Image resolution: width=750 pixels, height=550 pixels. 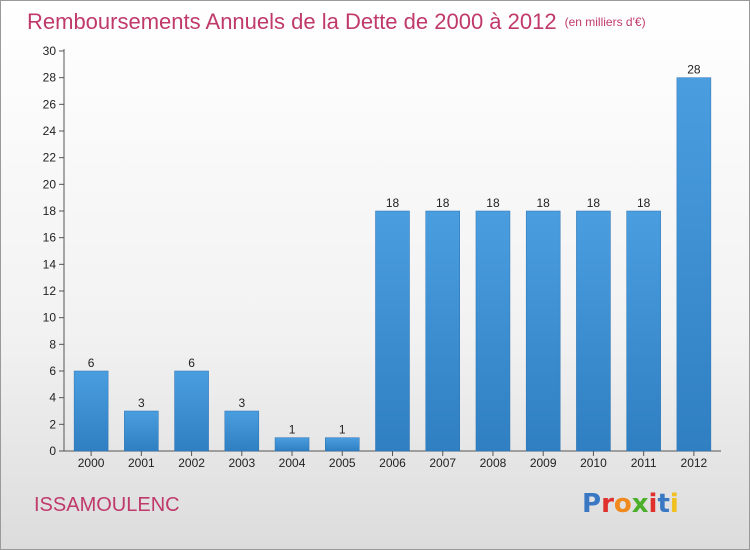 What do you see at coordinates (543, 463) in the screenshot?
I see `x-tick-label: 2009` at bounding box center [543, 463].